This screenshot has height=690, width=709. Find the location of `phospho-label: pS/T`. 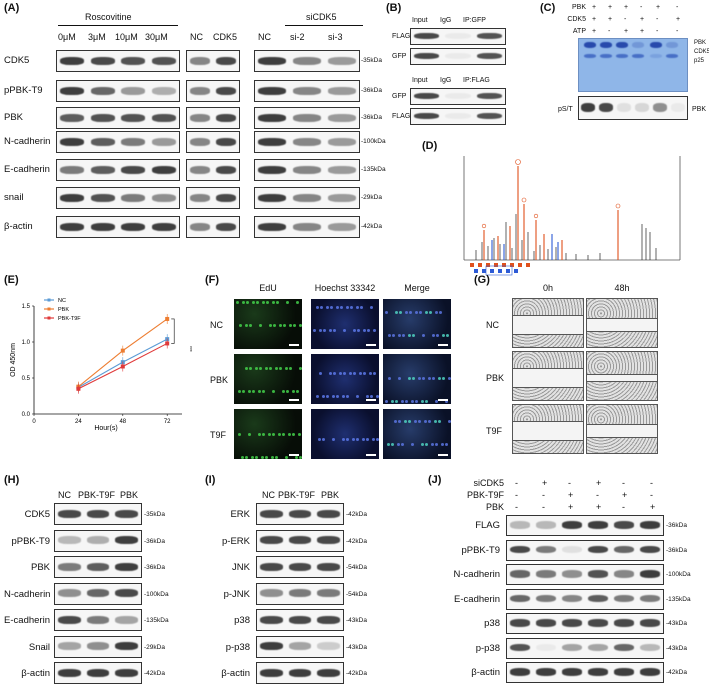

phospho-label: pS/T is located at coordinates (565, 109).